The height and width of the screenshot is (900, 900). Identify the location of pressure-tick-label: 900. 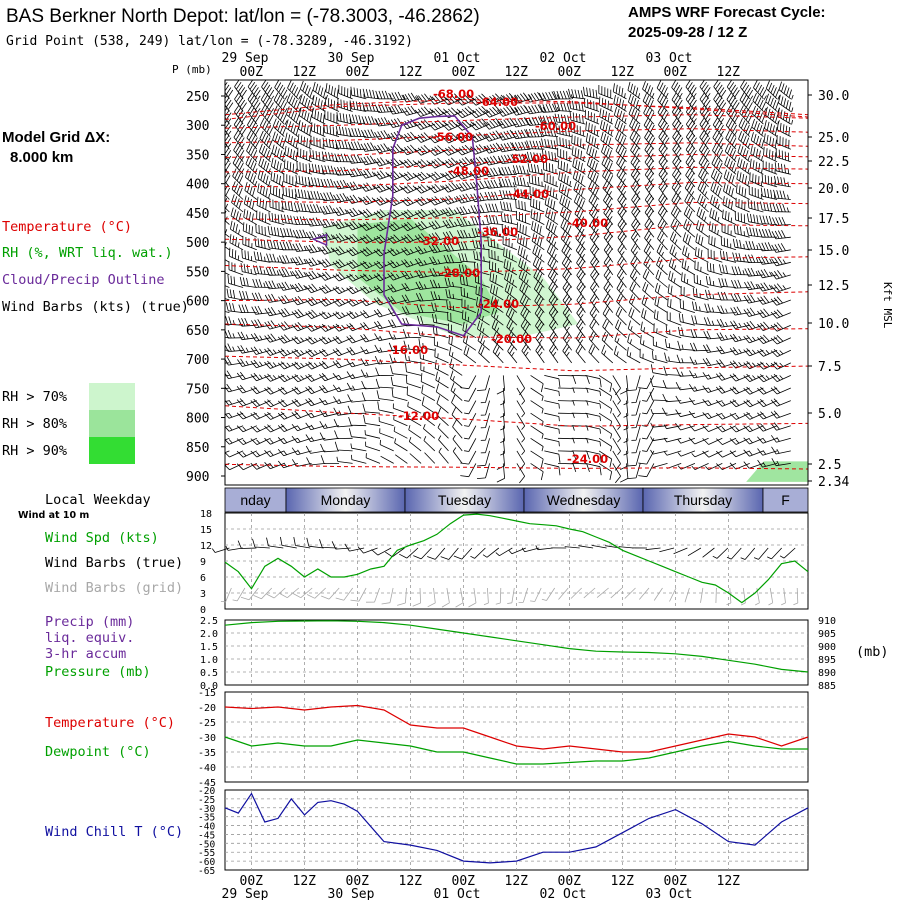
(827, 647).